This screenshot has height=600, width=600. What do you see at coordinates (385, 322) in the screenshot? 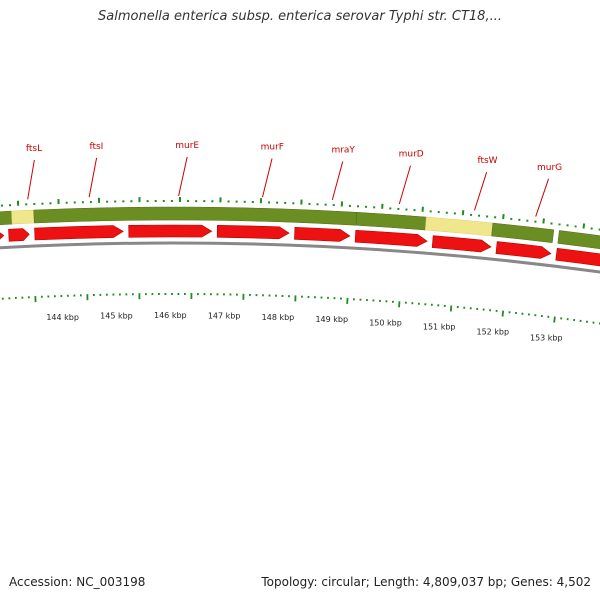
I see `kbp-label: 150 kbp` at bounding box center [385, 322].